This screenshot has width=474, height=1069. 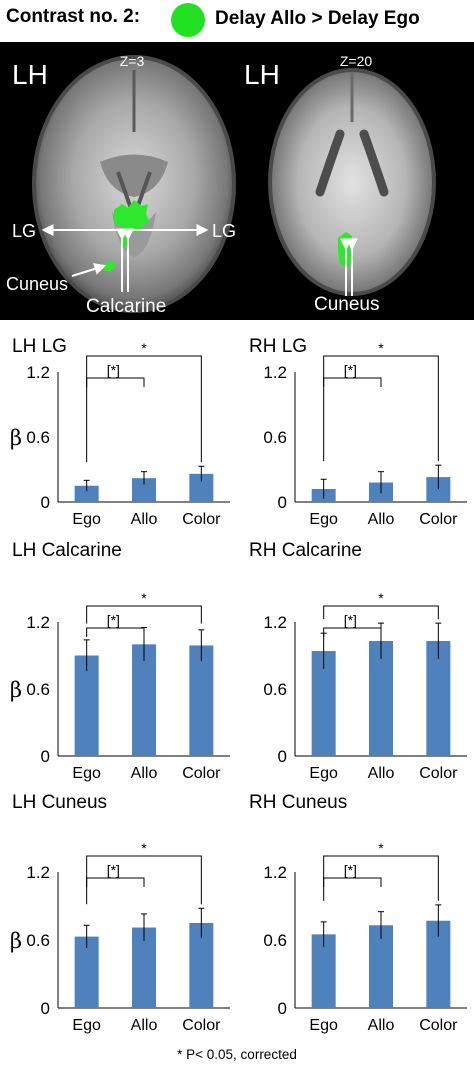 I want to click on brain-slice-left: LH Z=3 LG LG Cuneus Calcarine, so click(x=121, y=185).